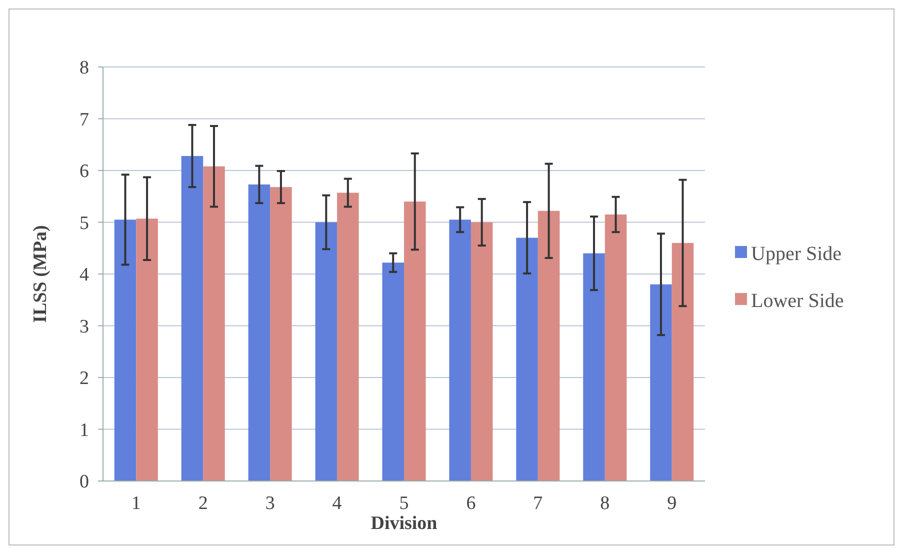 The image size is (903, 554). Describe the element at coordinates (84, 119) in the screenshot. I see `y-tick-label: 7` at that location.